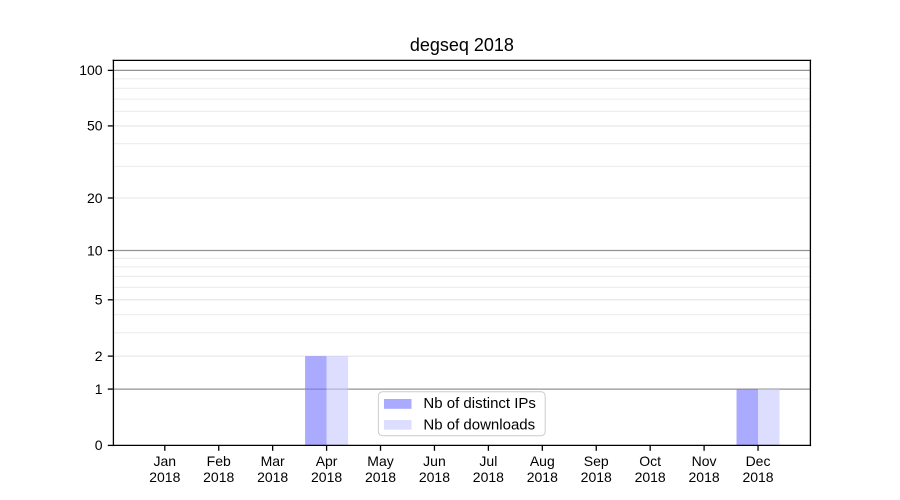 Image resolution: width=900 pixels, height=500 pixels. I want to click on svg-text: Dec, so click(758, 461).